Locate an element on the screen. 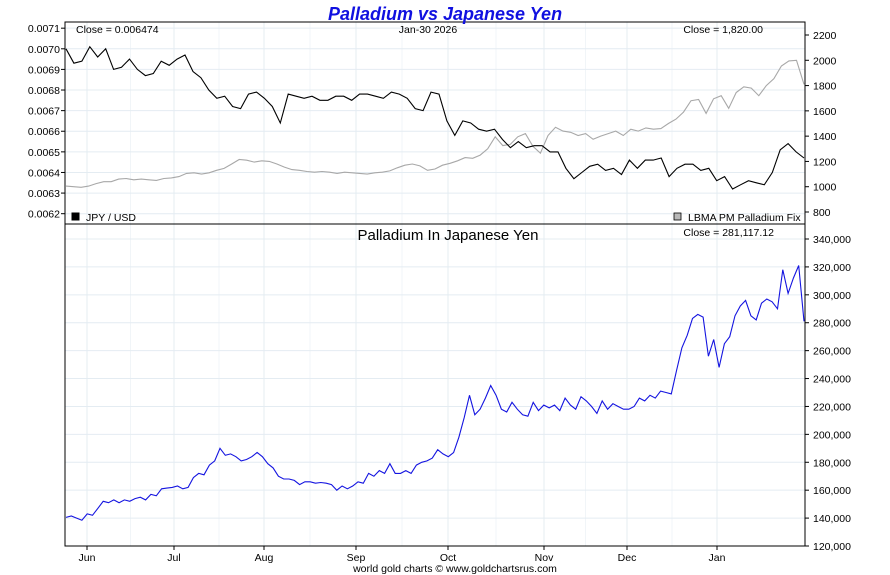  date-label: Jan-30 2026 is located at coordinates (428, 30).